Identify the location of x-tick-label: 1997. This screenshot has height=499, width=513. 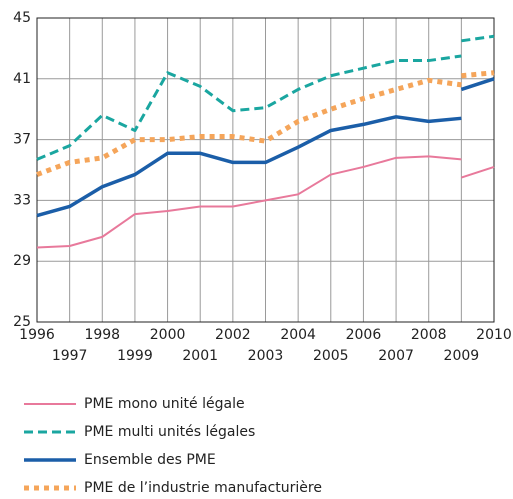
(70, 356).